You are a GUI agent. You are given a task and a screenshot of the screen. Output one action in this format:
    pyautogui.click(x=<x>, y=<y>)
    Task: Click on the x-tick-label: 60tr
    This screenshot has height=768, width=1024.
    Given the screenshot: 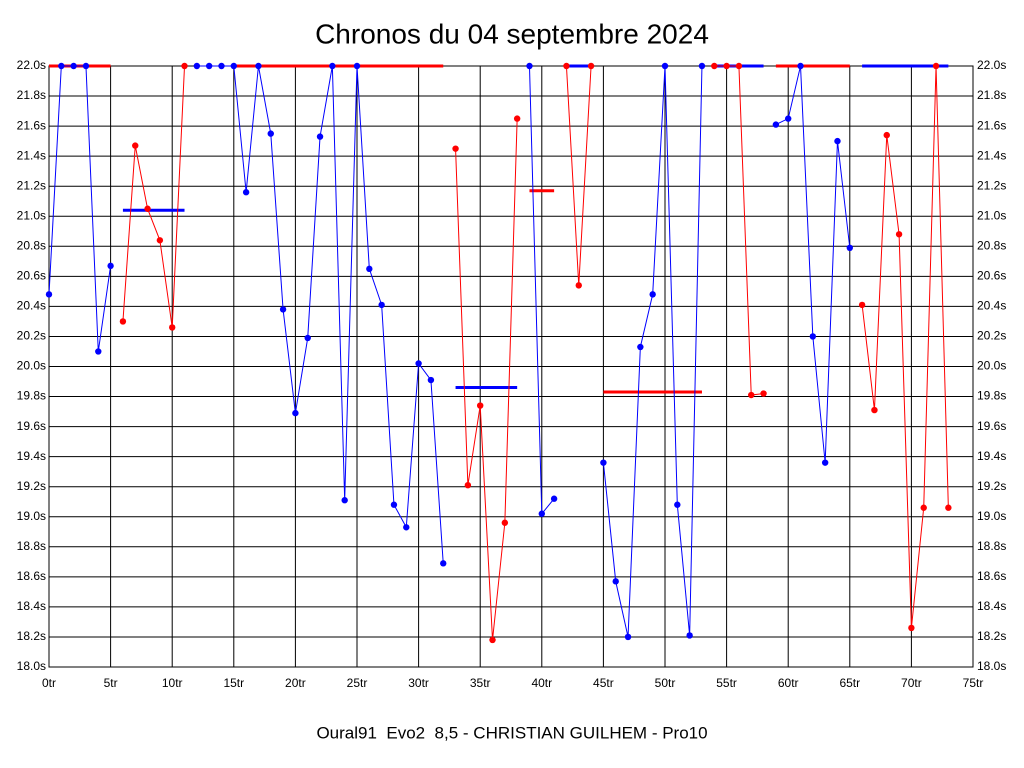 What is the action you would take?
    pyautogui.click(x=788, y=683)
    